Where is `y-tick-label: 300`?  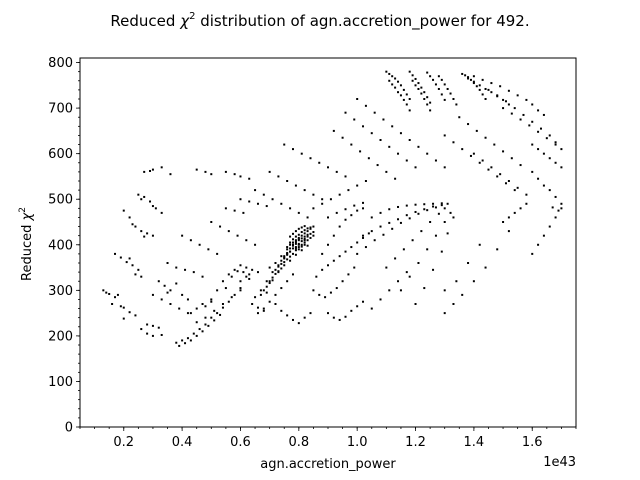
y-tick-label: 300 is located at coordinates (60, 291).